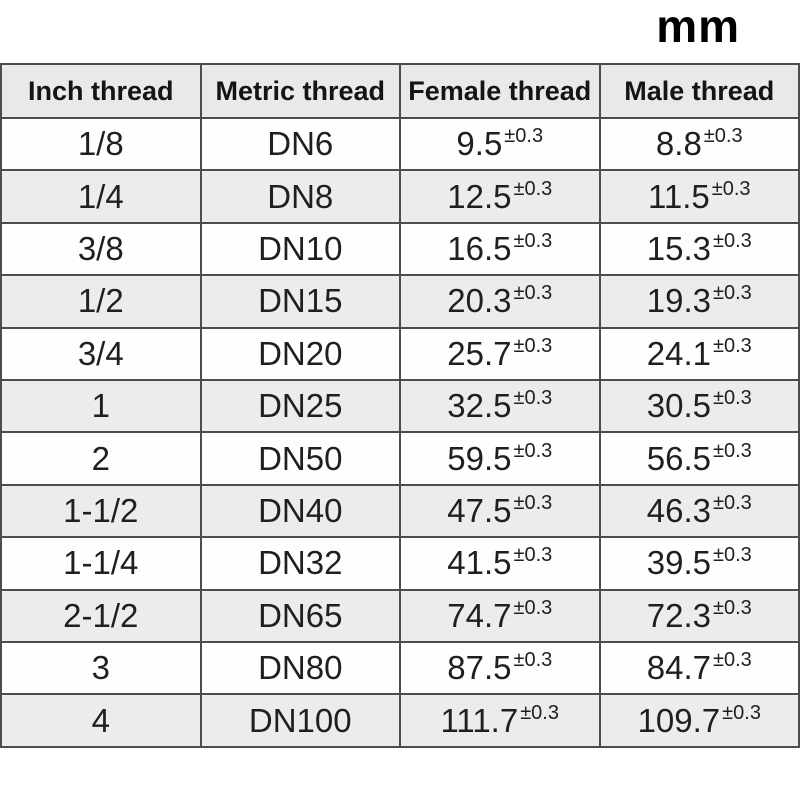 The image size is (800, 800). What do you see at coordinates (101, 563) in the screenshot?
I see `inch-thread-cell: 1-1/4` at bounding box center [101, 563].